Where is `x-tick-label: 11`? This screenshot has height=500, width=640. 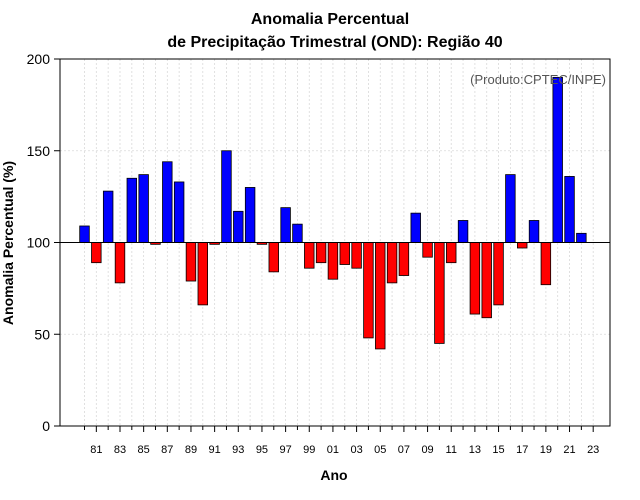
x-tick-label: 11 is located at coordinates (451, 450).